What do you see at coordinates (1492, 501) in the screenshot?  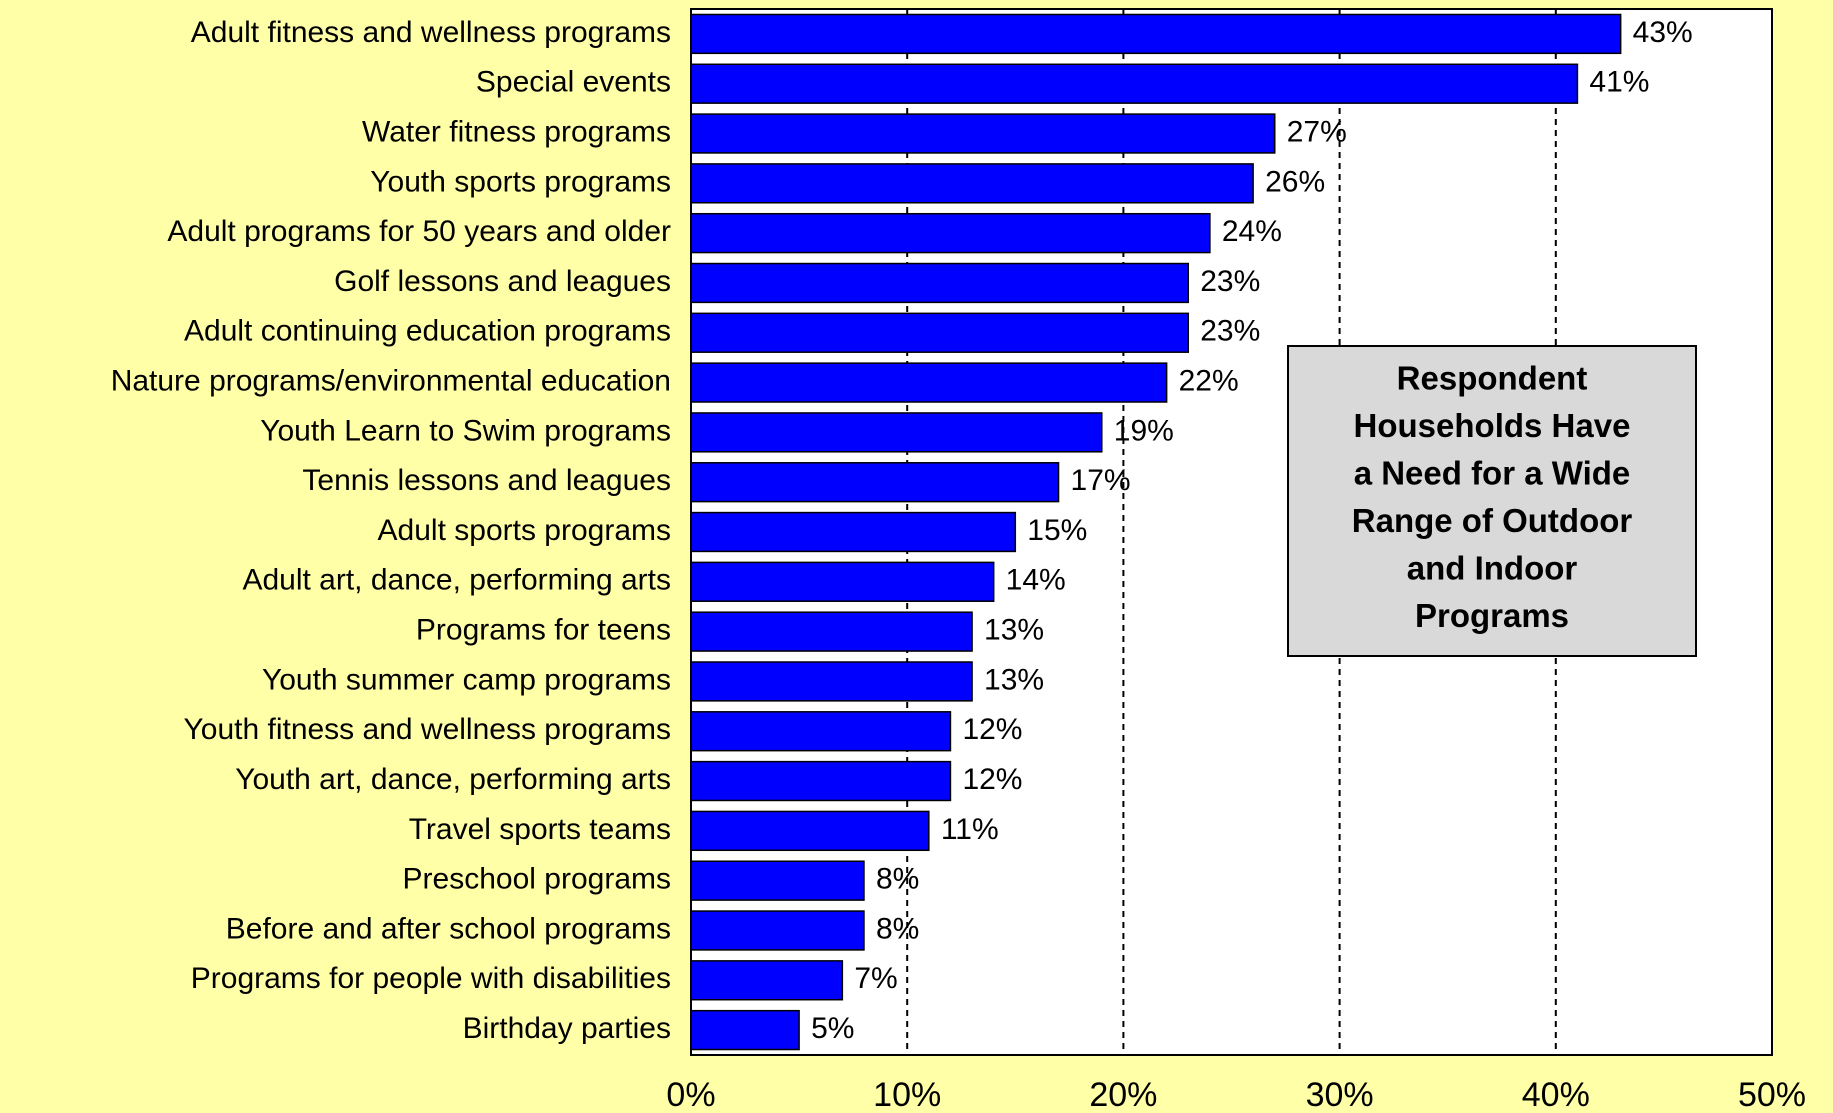 I see `annotation-box` at bounding box center [1492, 501].